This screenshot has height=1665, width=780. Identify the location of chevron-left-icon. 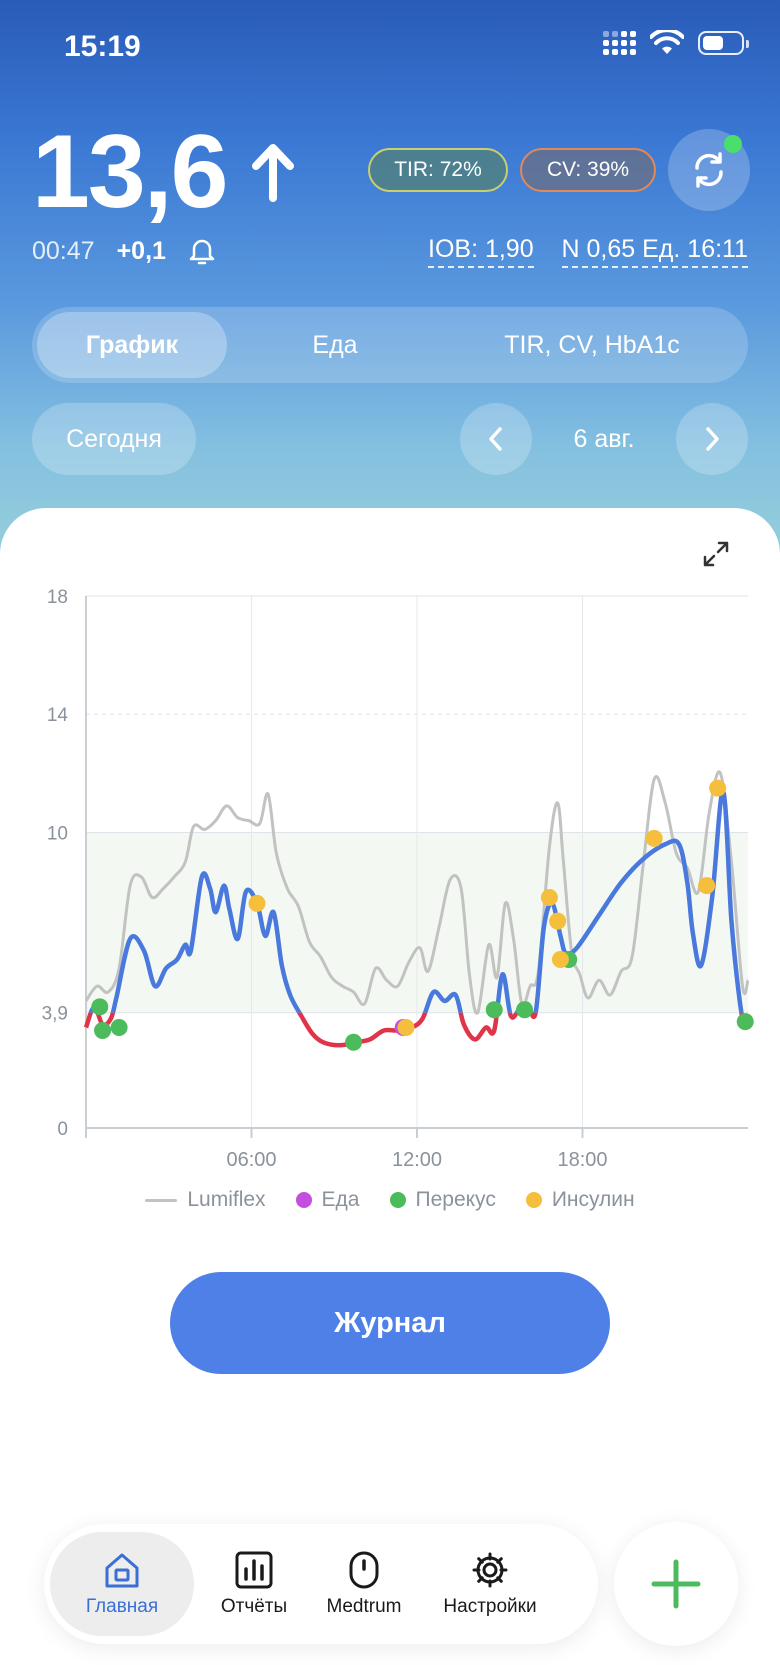
(495, 439).